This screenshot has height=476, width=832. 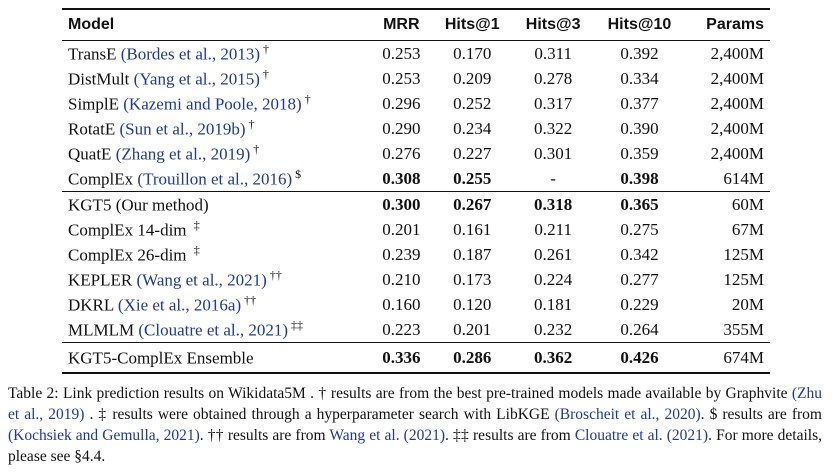 What do you see at coordinates (212, 104) in the screenshot?
I see `model-citation-link: (Kazemi and Poole, 2018)` at bounding box center [212, 104].